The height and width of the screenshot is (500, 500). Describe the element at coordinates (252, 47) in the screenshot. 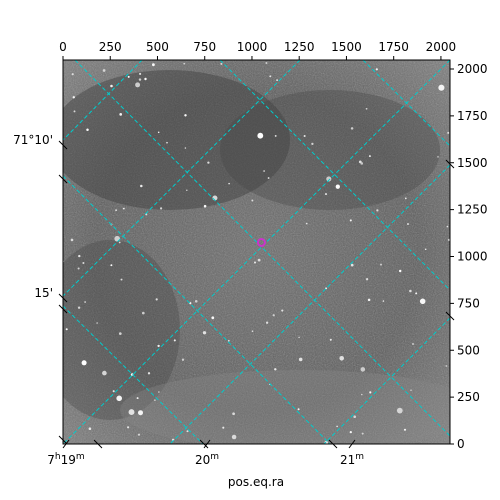

I see `top-tick-label: 1000` at that location.